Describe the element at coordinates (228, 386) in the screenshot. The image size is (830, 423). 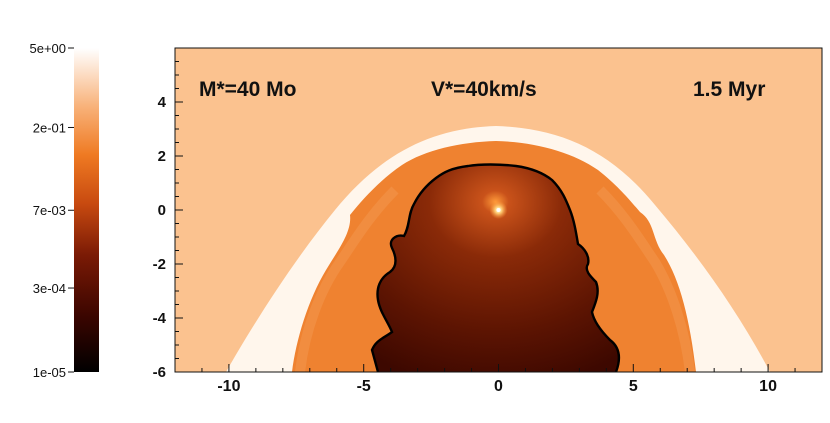
I see `x-tick-label: -10` at that location.